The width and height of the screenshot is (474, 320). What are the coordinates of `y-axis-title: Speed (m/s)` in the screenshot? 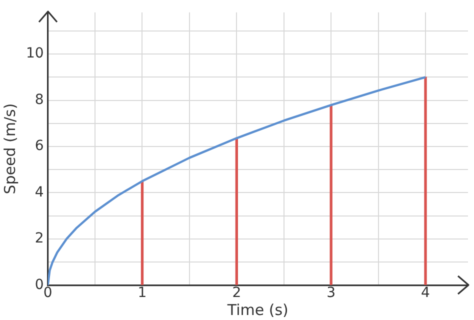 It's located at (9, 148).